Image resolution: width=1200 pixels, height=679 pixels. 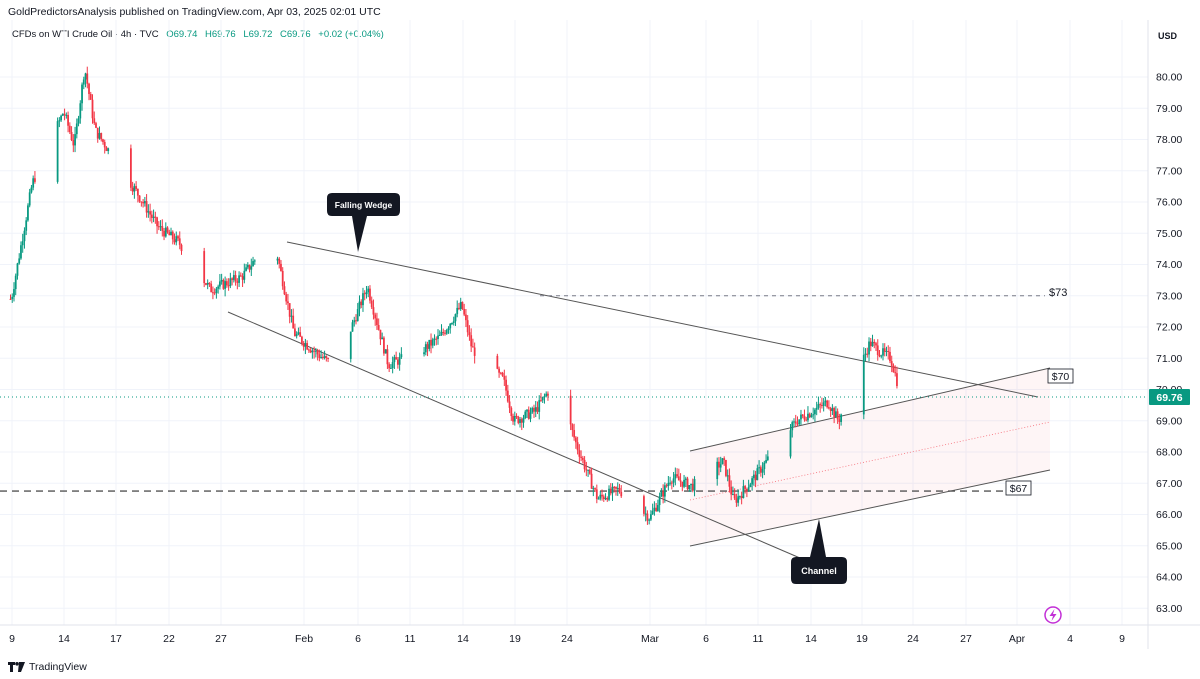 I want to click on time-tick-label: 9, so click(x=12, y=639).